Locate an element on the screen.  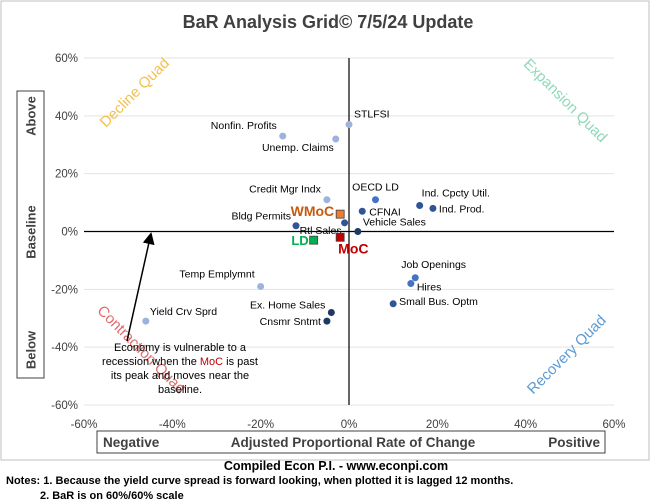
y-tick-label: 40% is located at coordinates (66, 117).